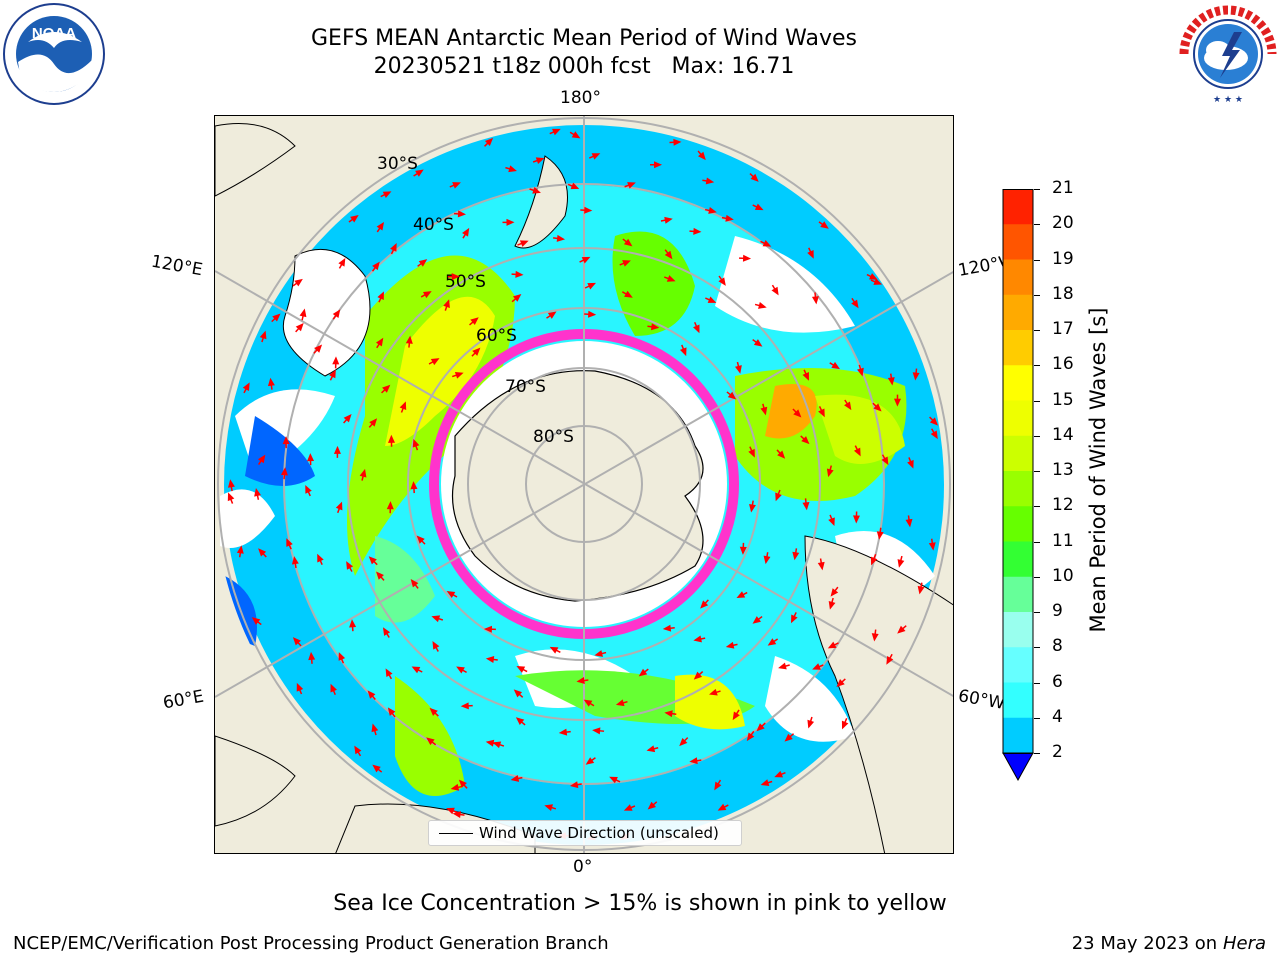 This screenshot has width=1280, height=960. Describe the element at coordinates (1063, 364) in the screenshot. I see `colorbar-tick-label: 16` at that location.